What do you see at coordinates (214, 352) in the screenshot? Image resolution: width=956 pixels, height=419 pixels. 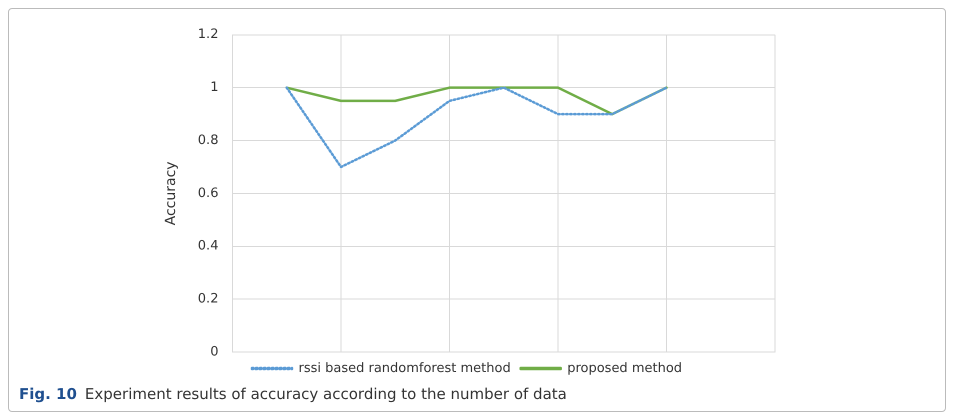 I see `y-tick-label: 0` at bounding box center [214, 352].